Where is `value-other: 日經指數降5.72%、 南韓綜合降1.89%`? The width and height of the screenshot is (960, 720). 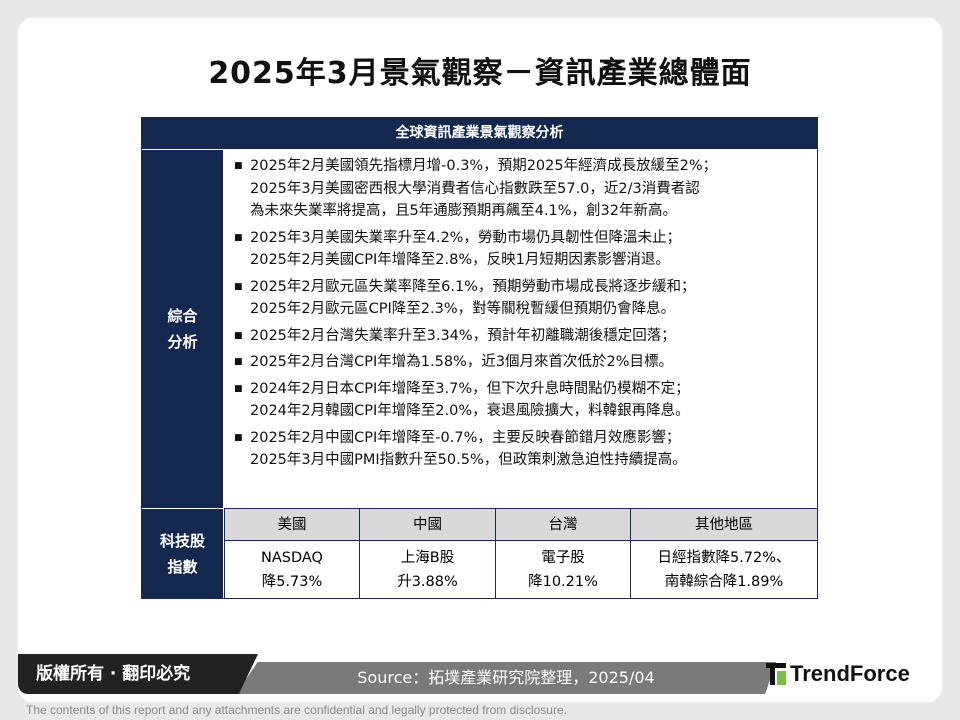 value-other: 日經指數降5.72%、 南韓綜合降1.89% is located at coordinates (723, 569).